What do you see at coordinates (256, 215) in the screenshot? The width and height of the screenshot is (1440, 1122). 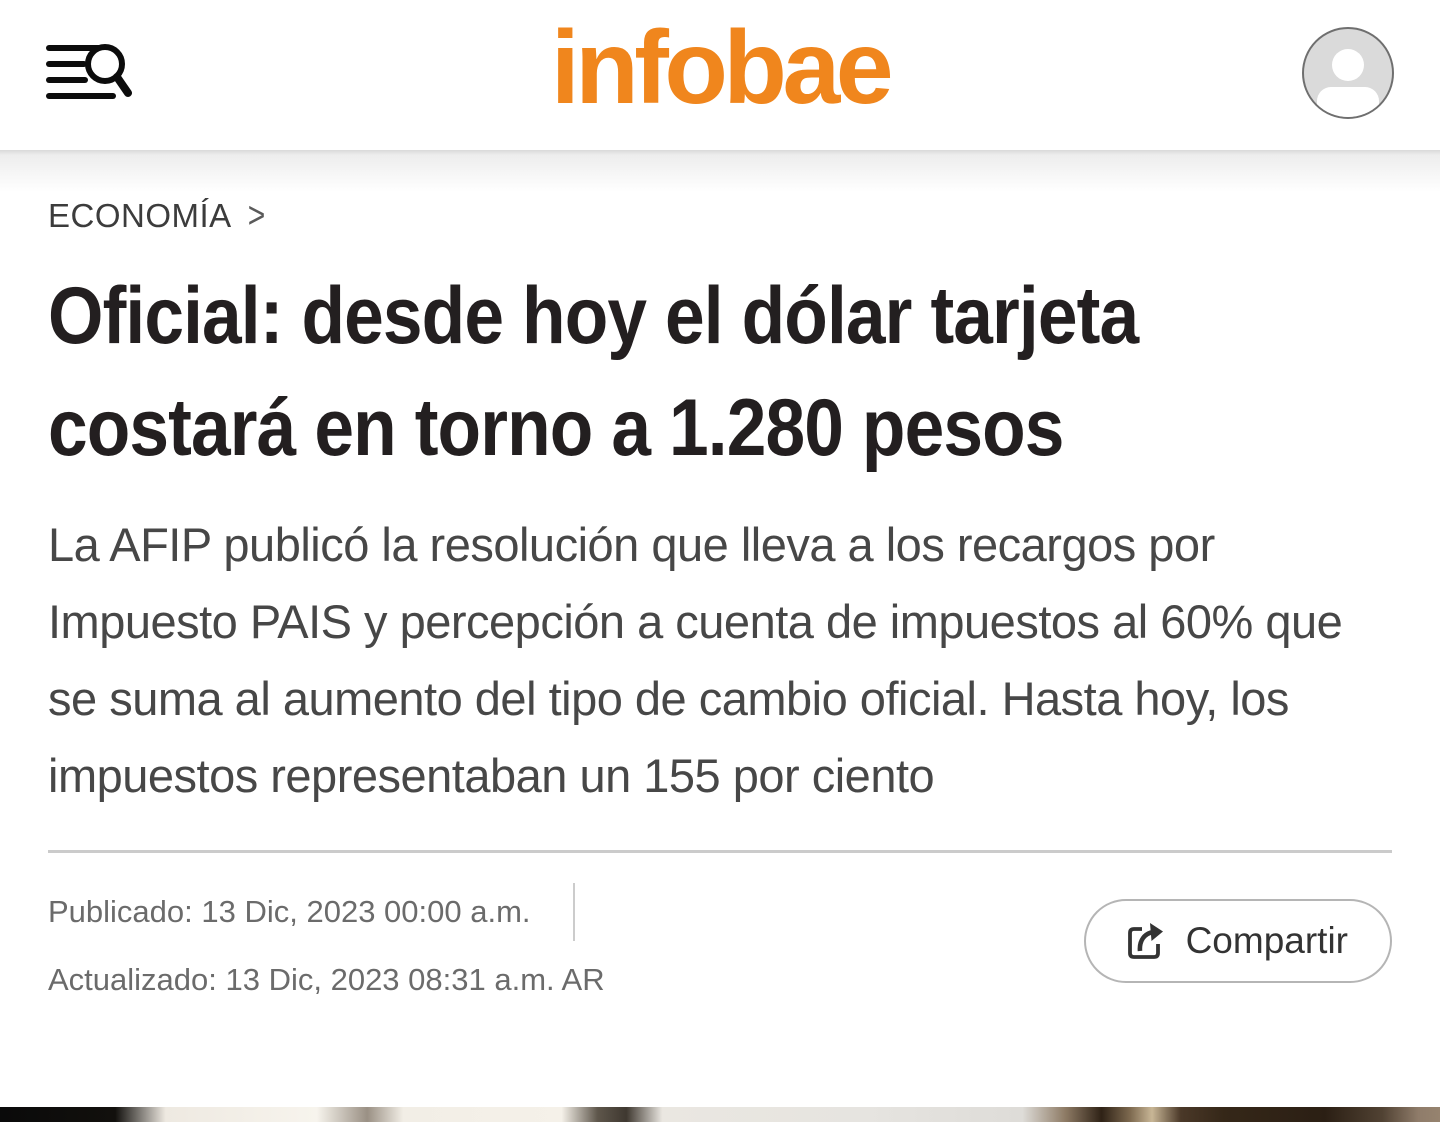 I see `chevron-right-icon: >` at bounding box center [256, 215].